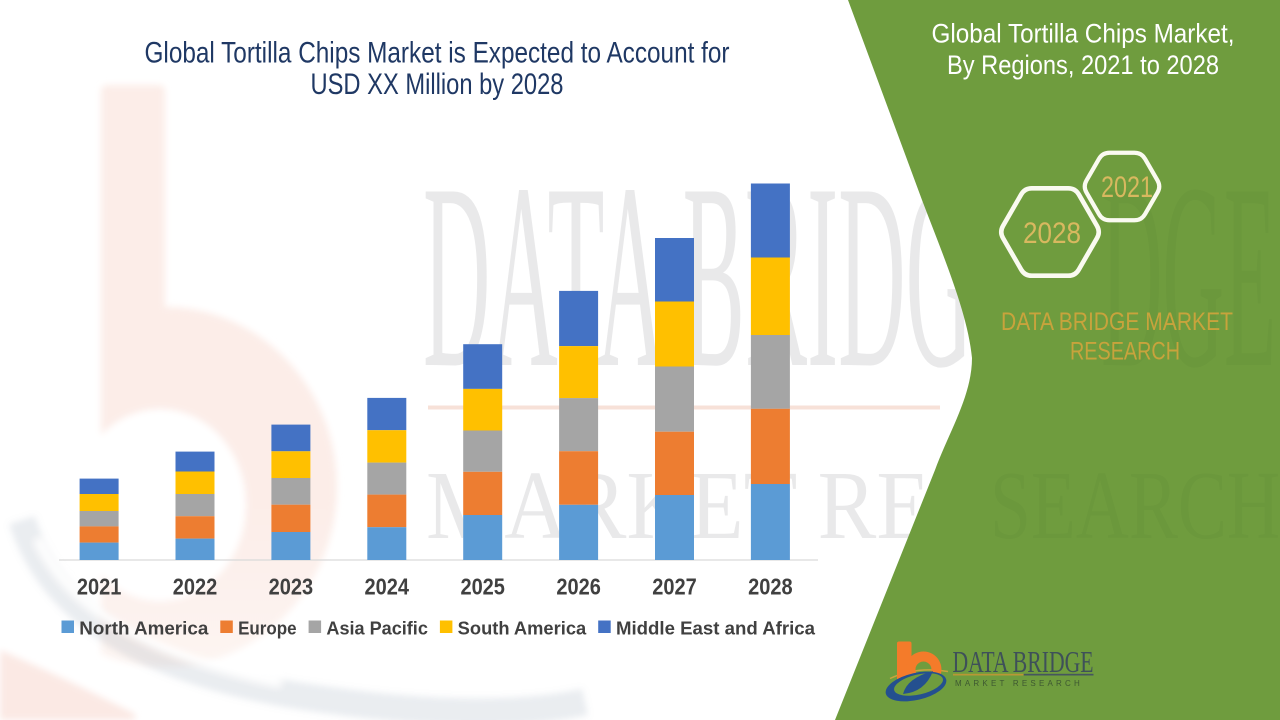  Describe the element at coordinates (195, 587) in the screenshot. I see `svg-text: 2022` at that location.